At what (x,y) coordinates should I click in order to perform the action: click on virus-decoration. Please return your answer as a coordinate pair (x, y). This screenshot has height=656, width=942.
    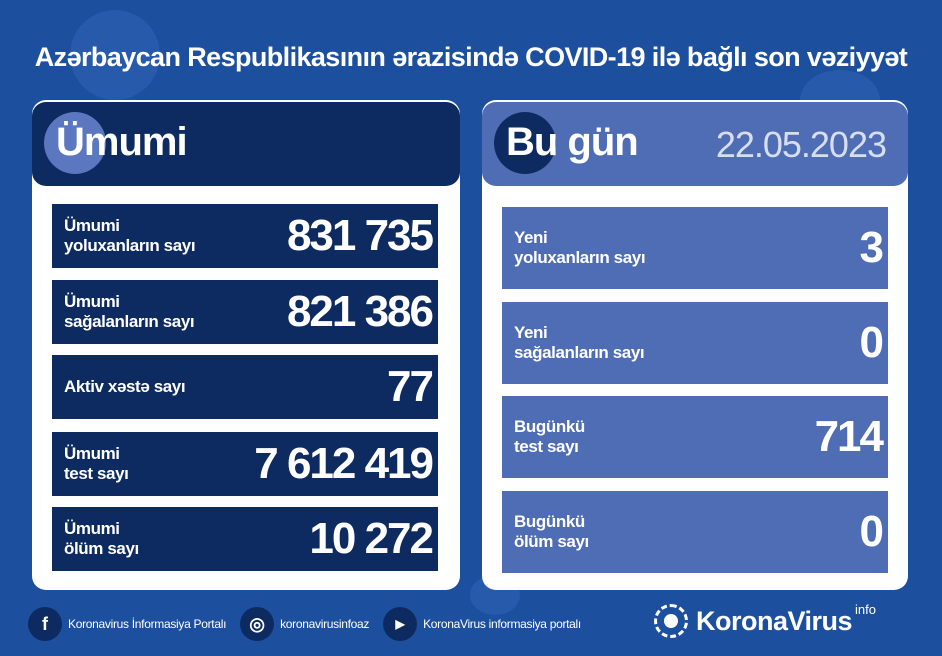
    Looking at the image, I should click on (115, 55).